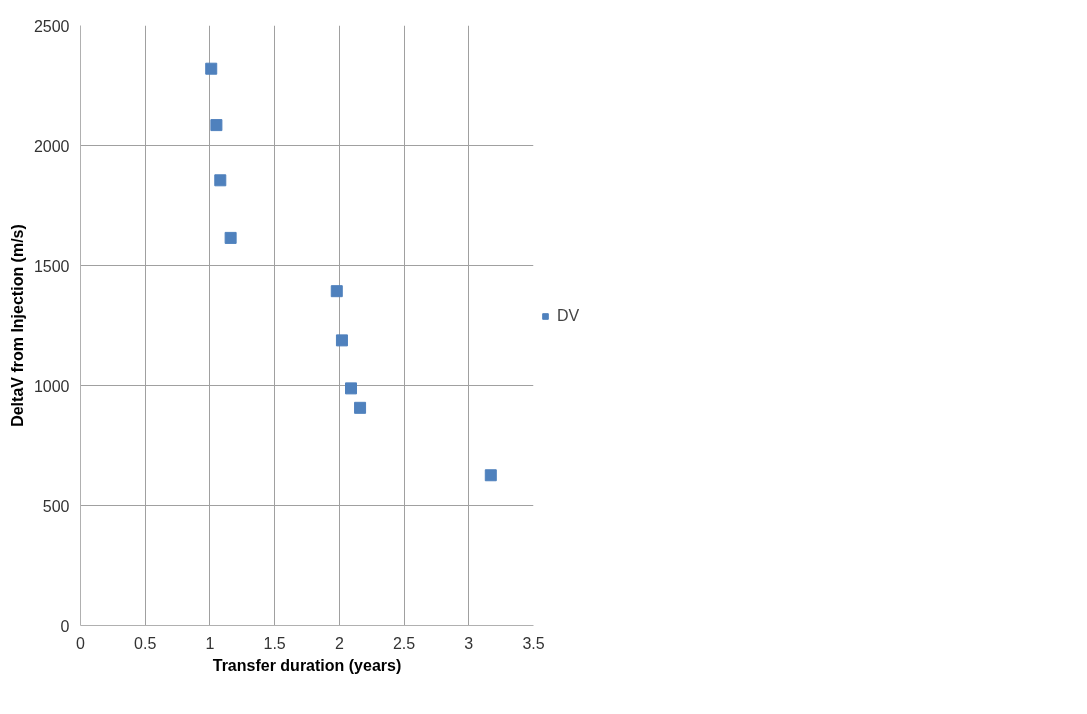 The width and height of the screenshot is (1087, 714). Describe the element at coordinates (274, 643) in the screenshot. I see `x-tick-label: 1.5` at that location.